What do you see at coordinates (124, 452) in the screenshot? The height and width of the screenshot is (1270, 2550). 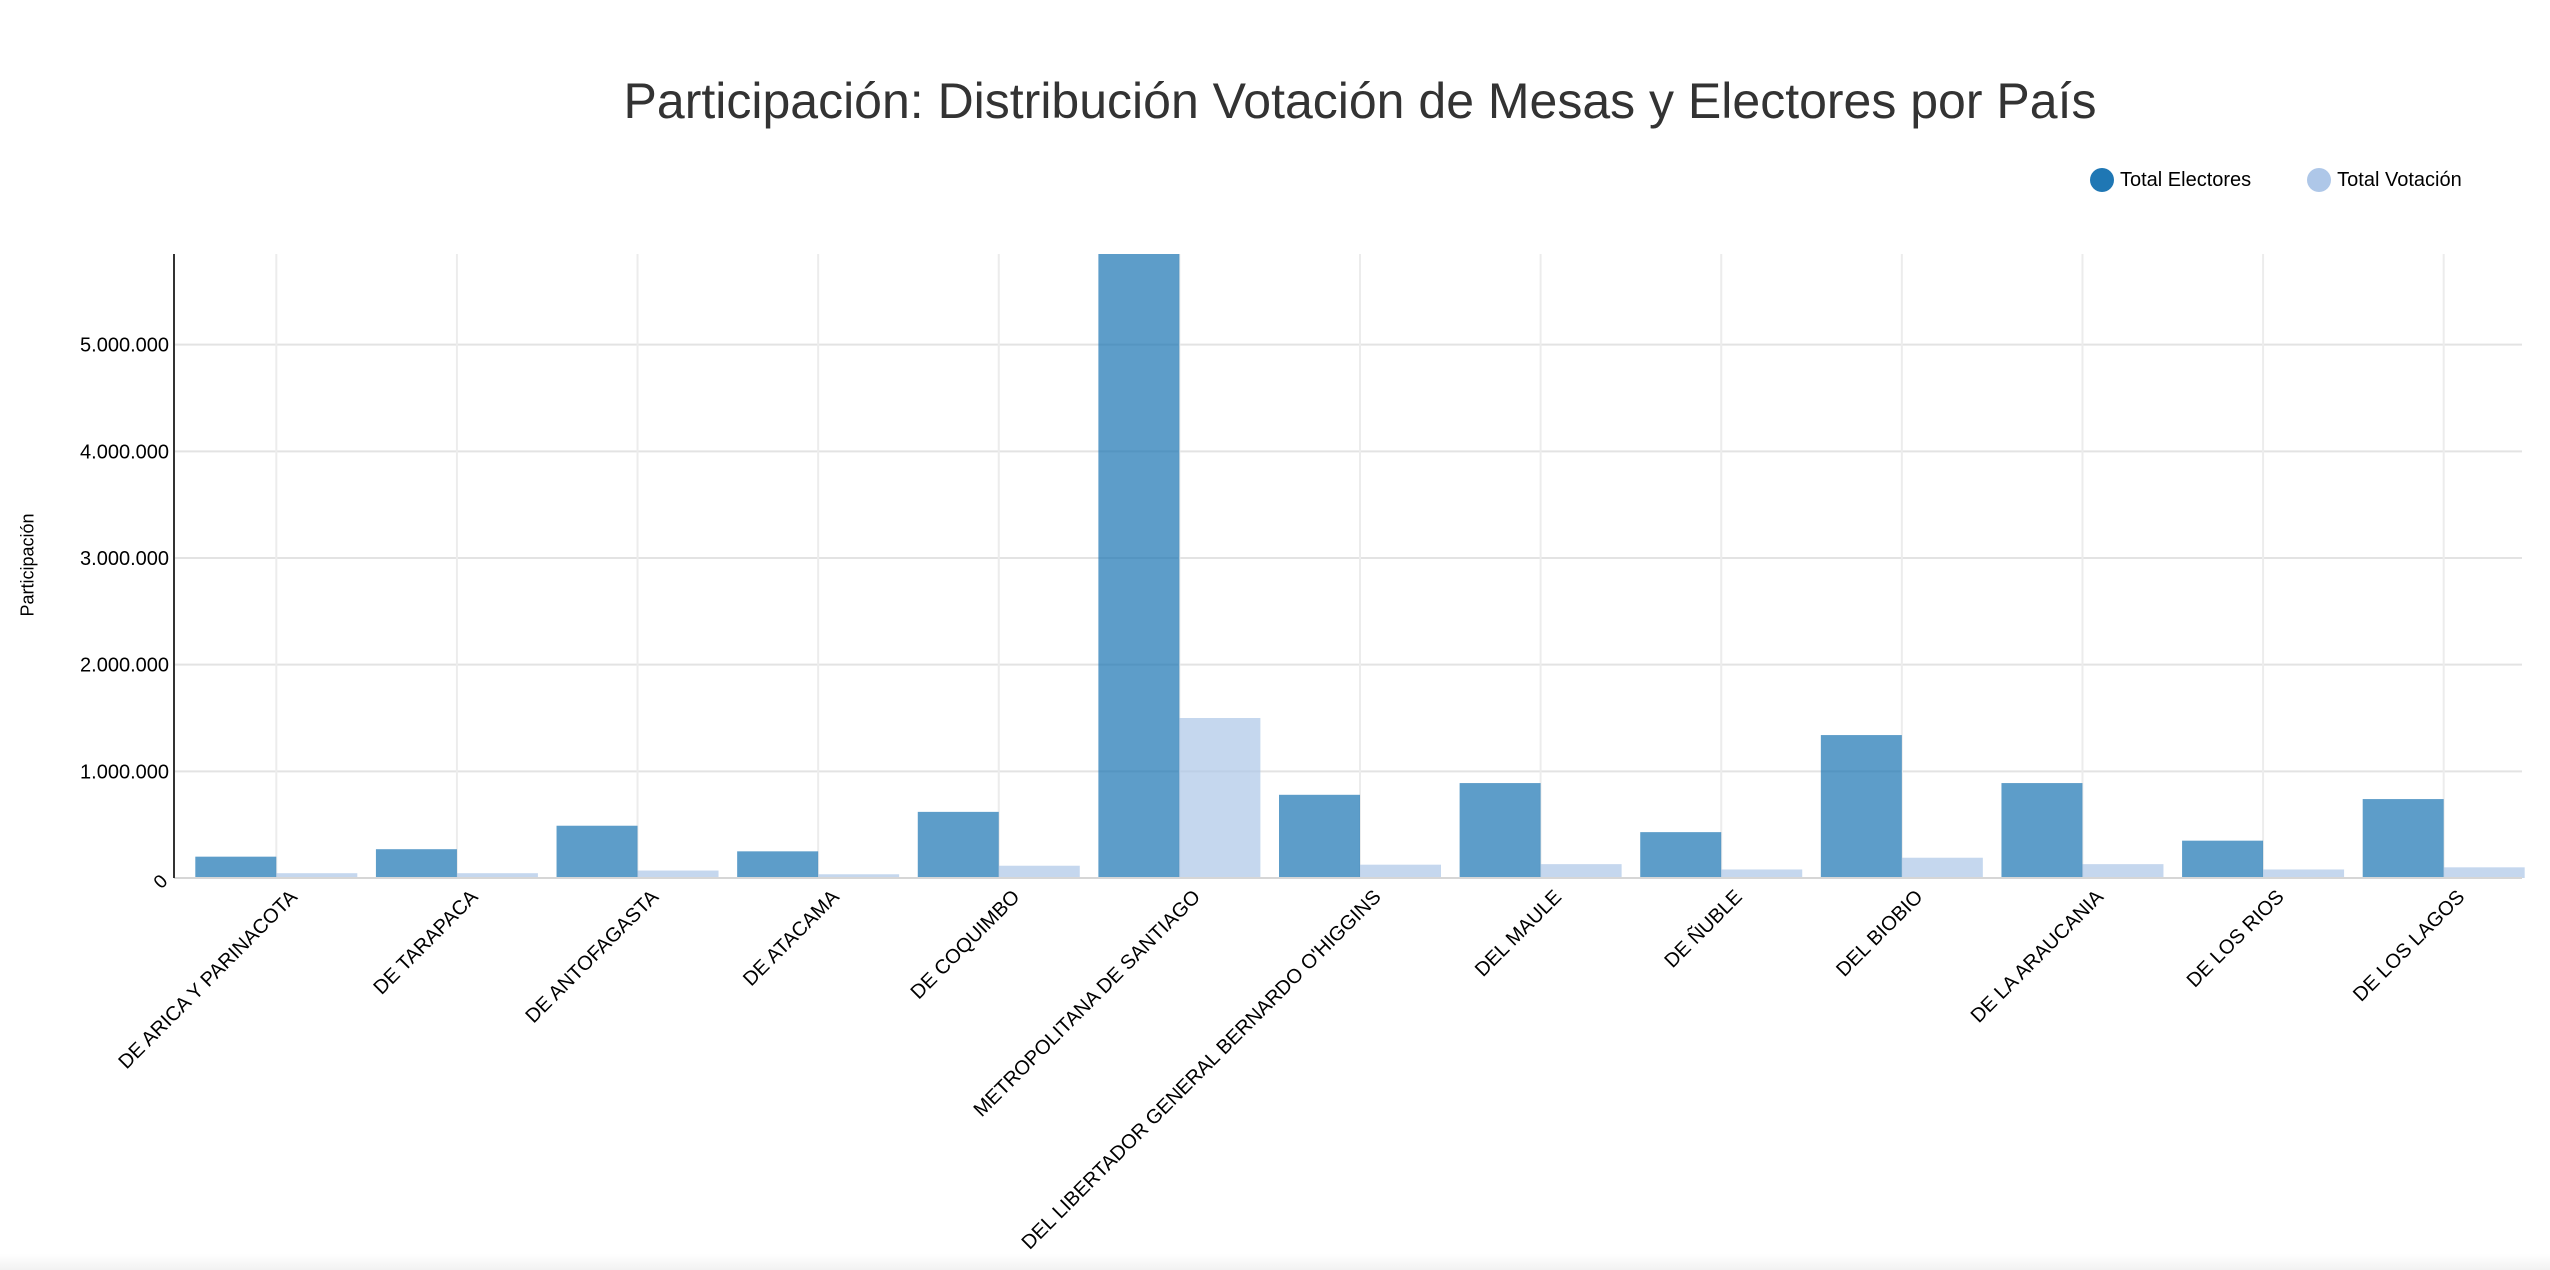 I see `y-tick-label: 4.000.000` at bounding box center [124, 452].